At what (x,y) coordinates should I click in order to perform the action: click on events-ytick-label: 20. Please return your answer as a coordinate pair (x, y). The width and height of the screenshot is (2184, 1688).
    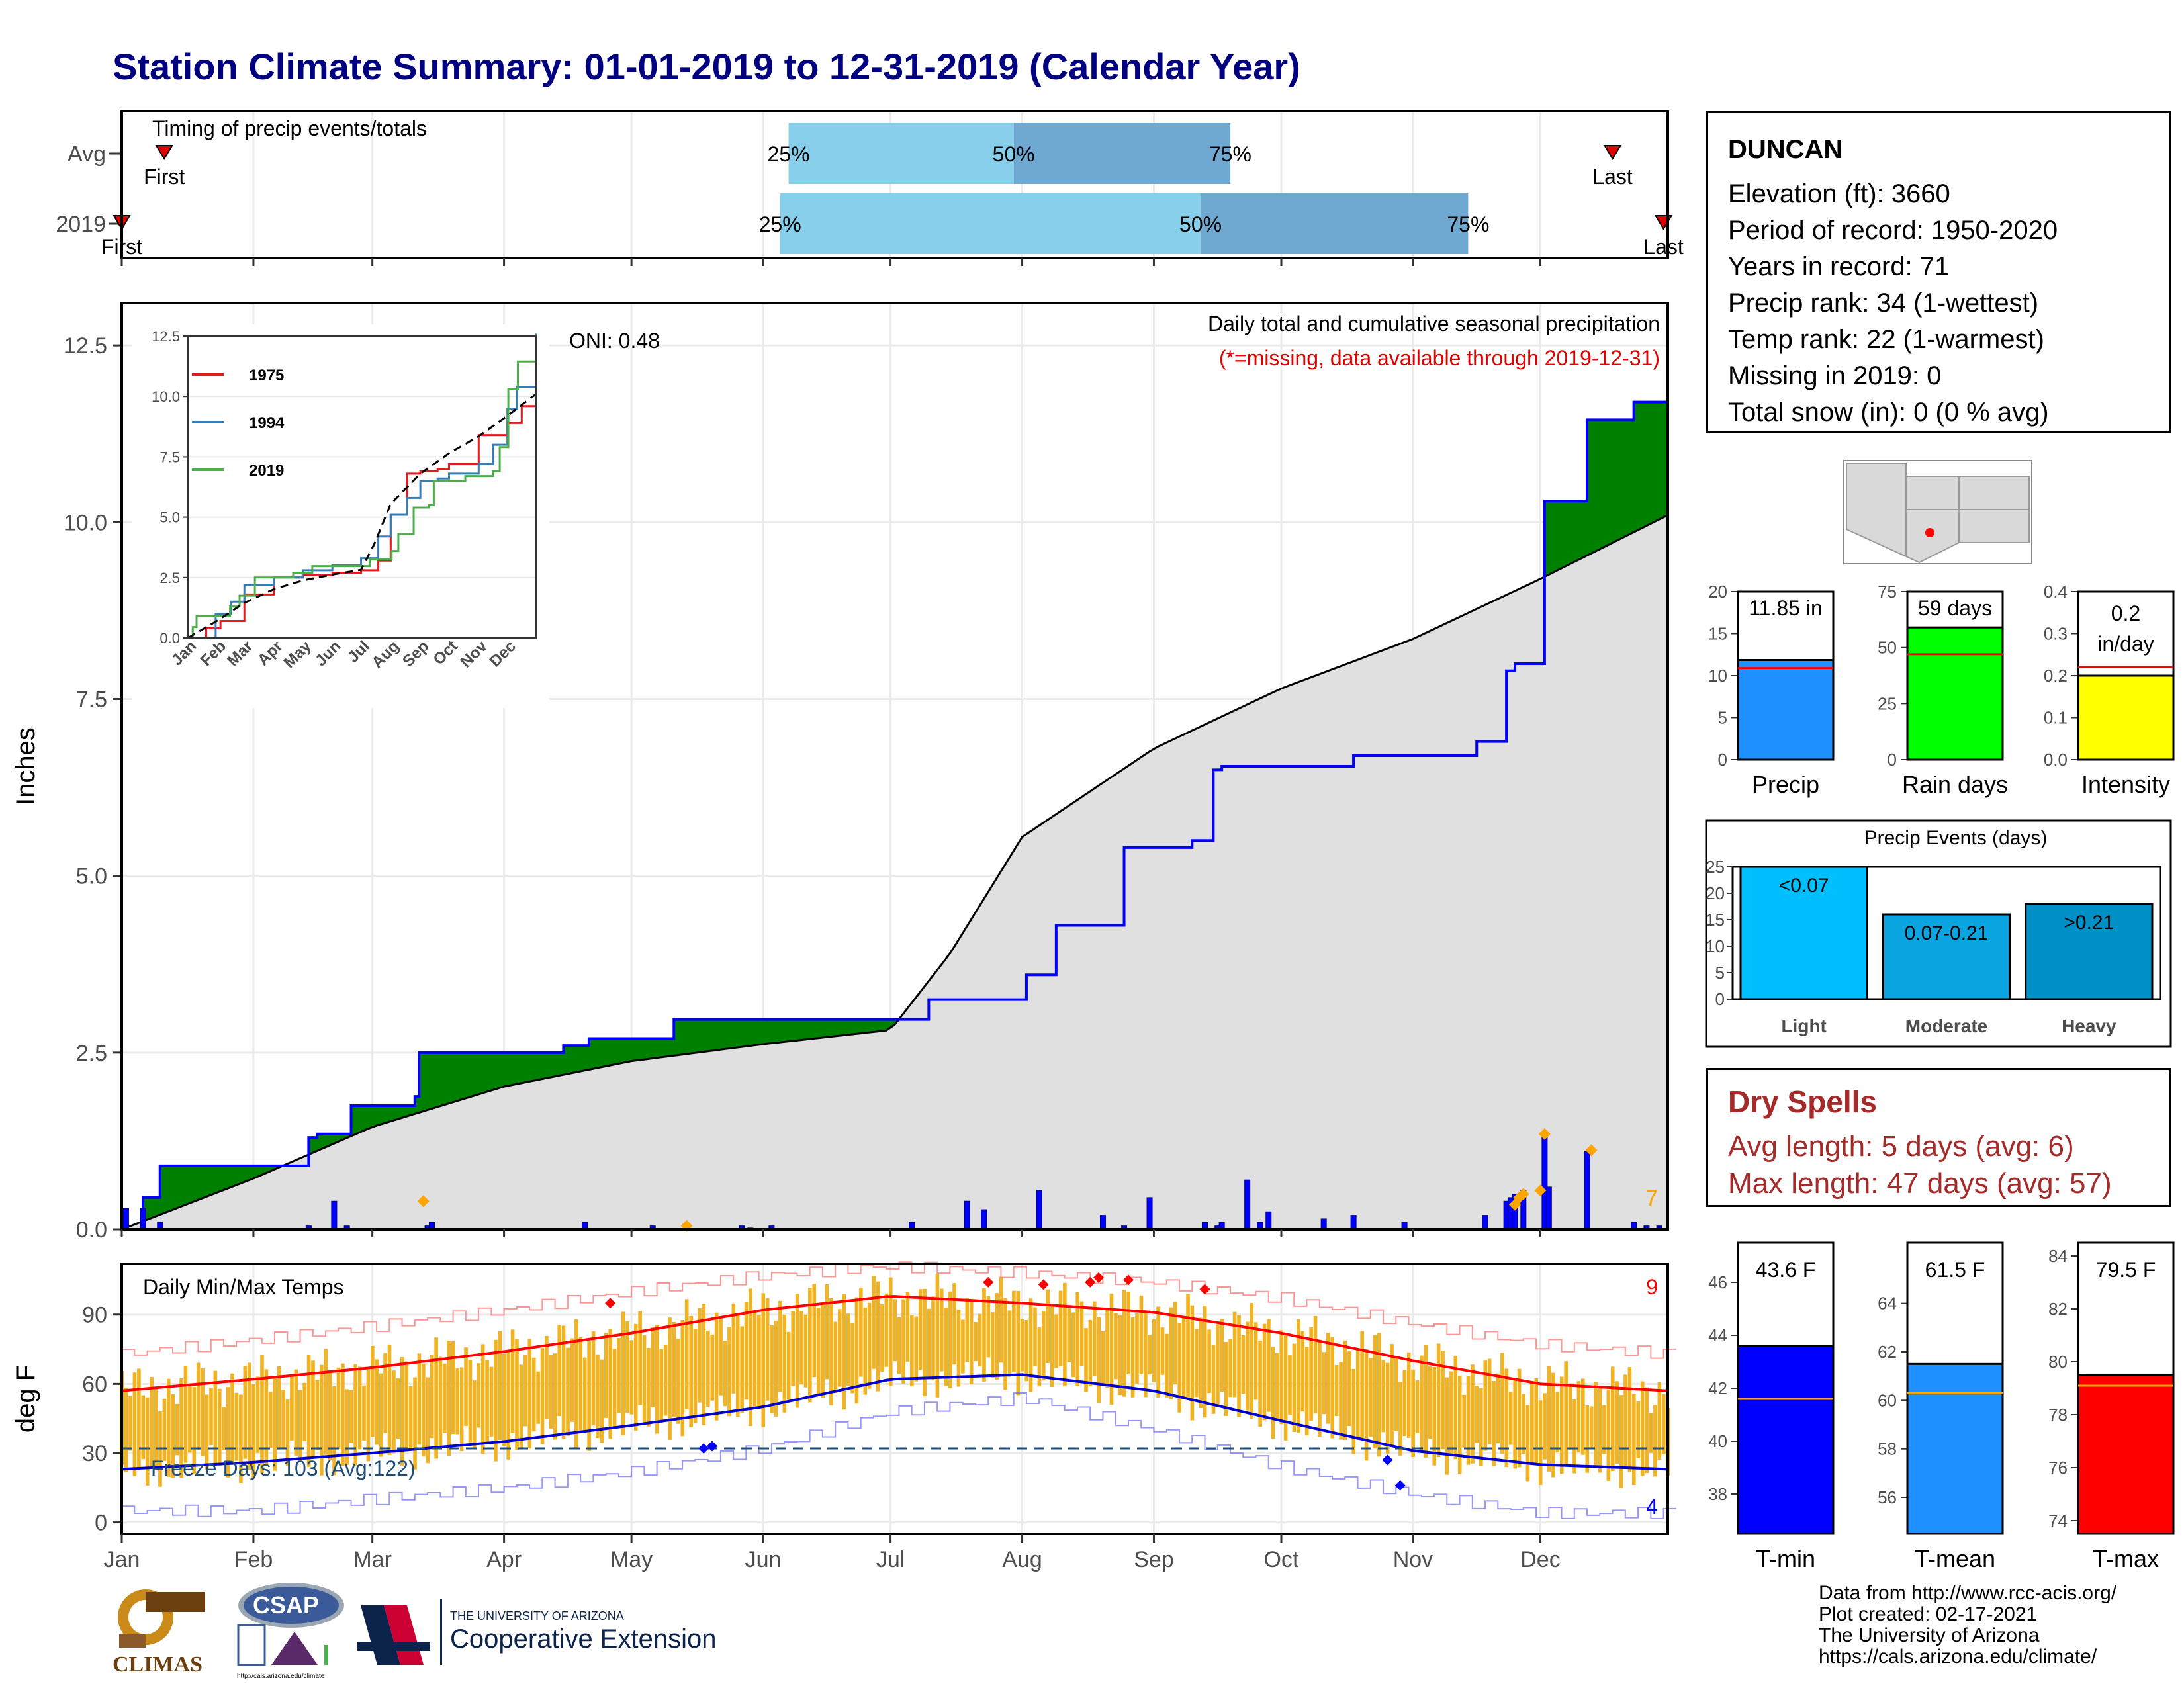
    Looking at the image, I should click on (1715, 893).